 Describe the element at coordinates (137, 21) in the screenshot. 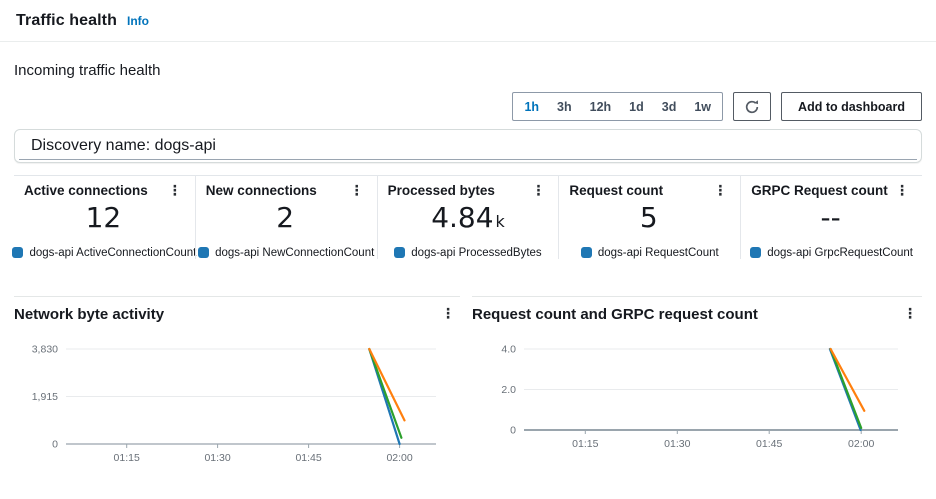

I see `info-link: Info` at that location.